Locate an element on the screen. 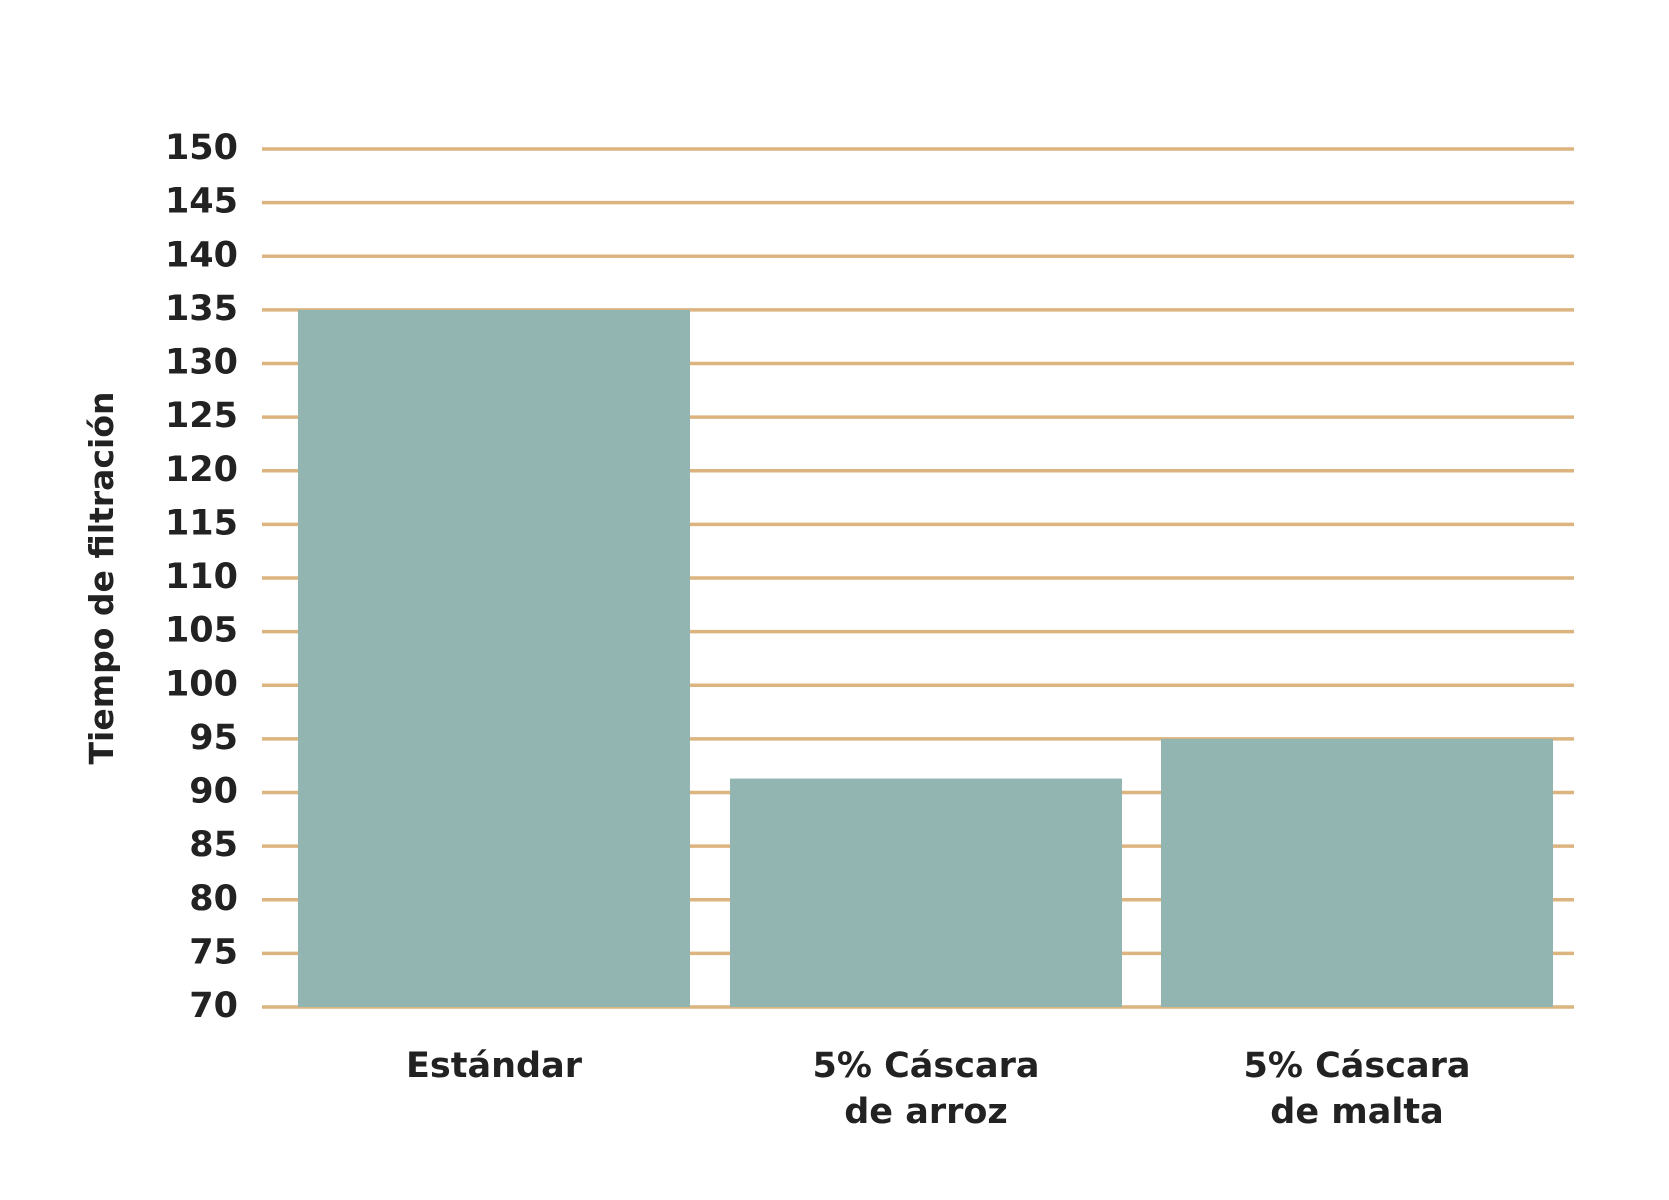 Image resolution: width=1669 pixels, height=1200 pixels. y-tick-label: 115 is located at coordinates (201, 523).